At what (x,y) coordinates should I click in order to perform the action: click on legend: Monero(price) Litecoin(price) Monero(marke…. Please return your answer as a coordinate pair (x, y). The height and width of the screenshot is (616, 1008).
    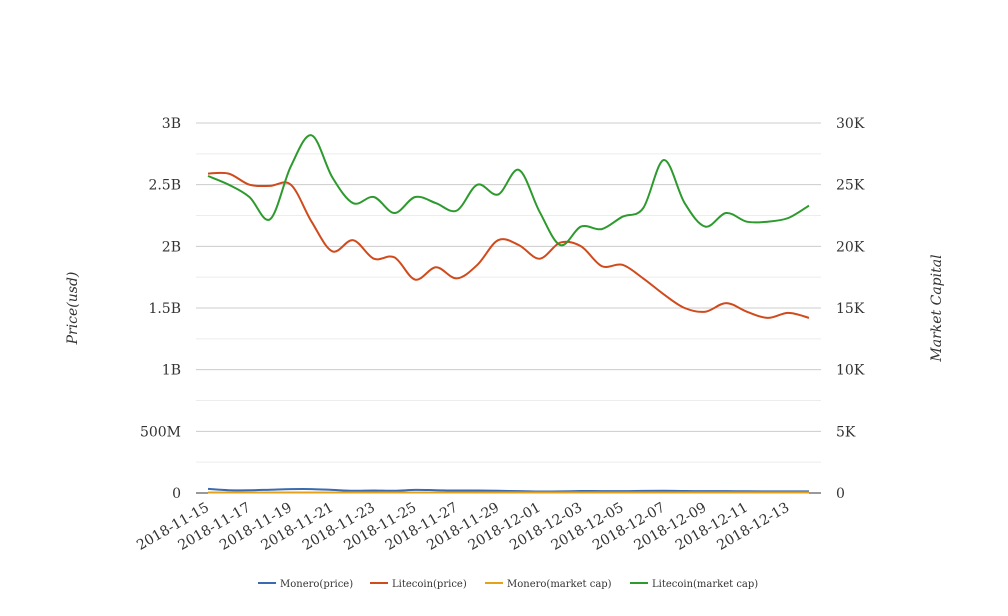
    Looking at the image, I should click on (508, 584).